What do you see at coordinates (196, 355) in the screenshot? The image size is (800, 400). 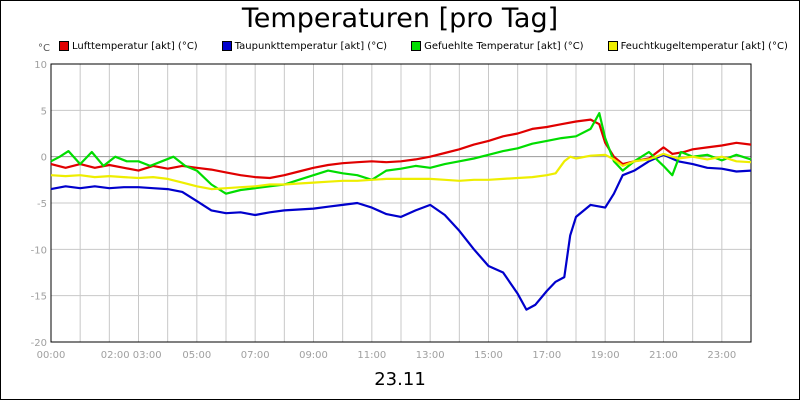 I see `x-tick-label: 05:00` at bounding box center [196, 355].